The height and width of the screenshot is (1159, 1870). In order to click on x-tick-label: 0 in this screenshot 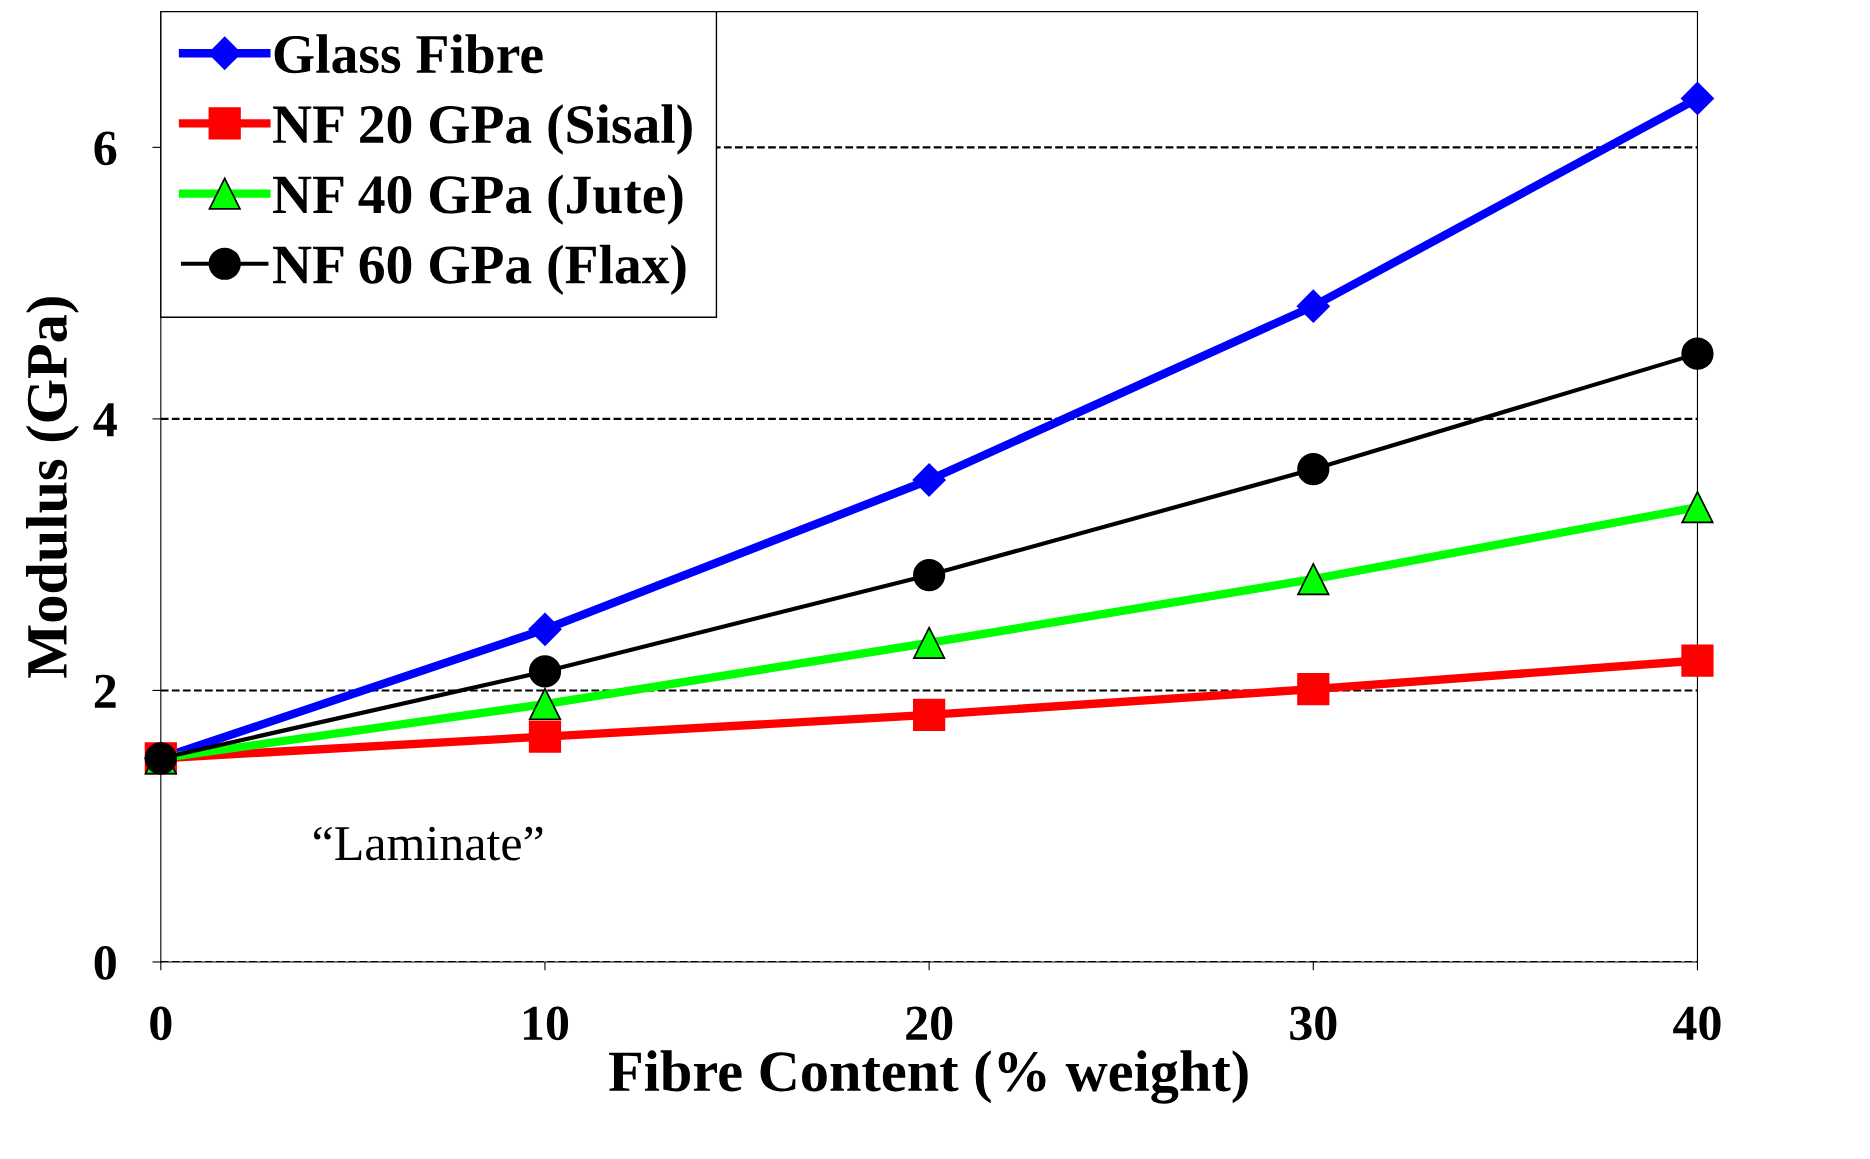, I will do `click(161, 1023)`.